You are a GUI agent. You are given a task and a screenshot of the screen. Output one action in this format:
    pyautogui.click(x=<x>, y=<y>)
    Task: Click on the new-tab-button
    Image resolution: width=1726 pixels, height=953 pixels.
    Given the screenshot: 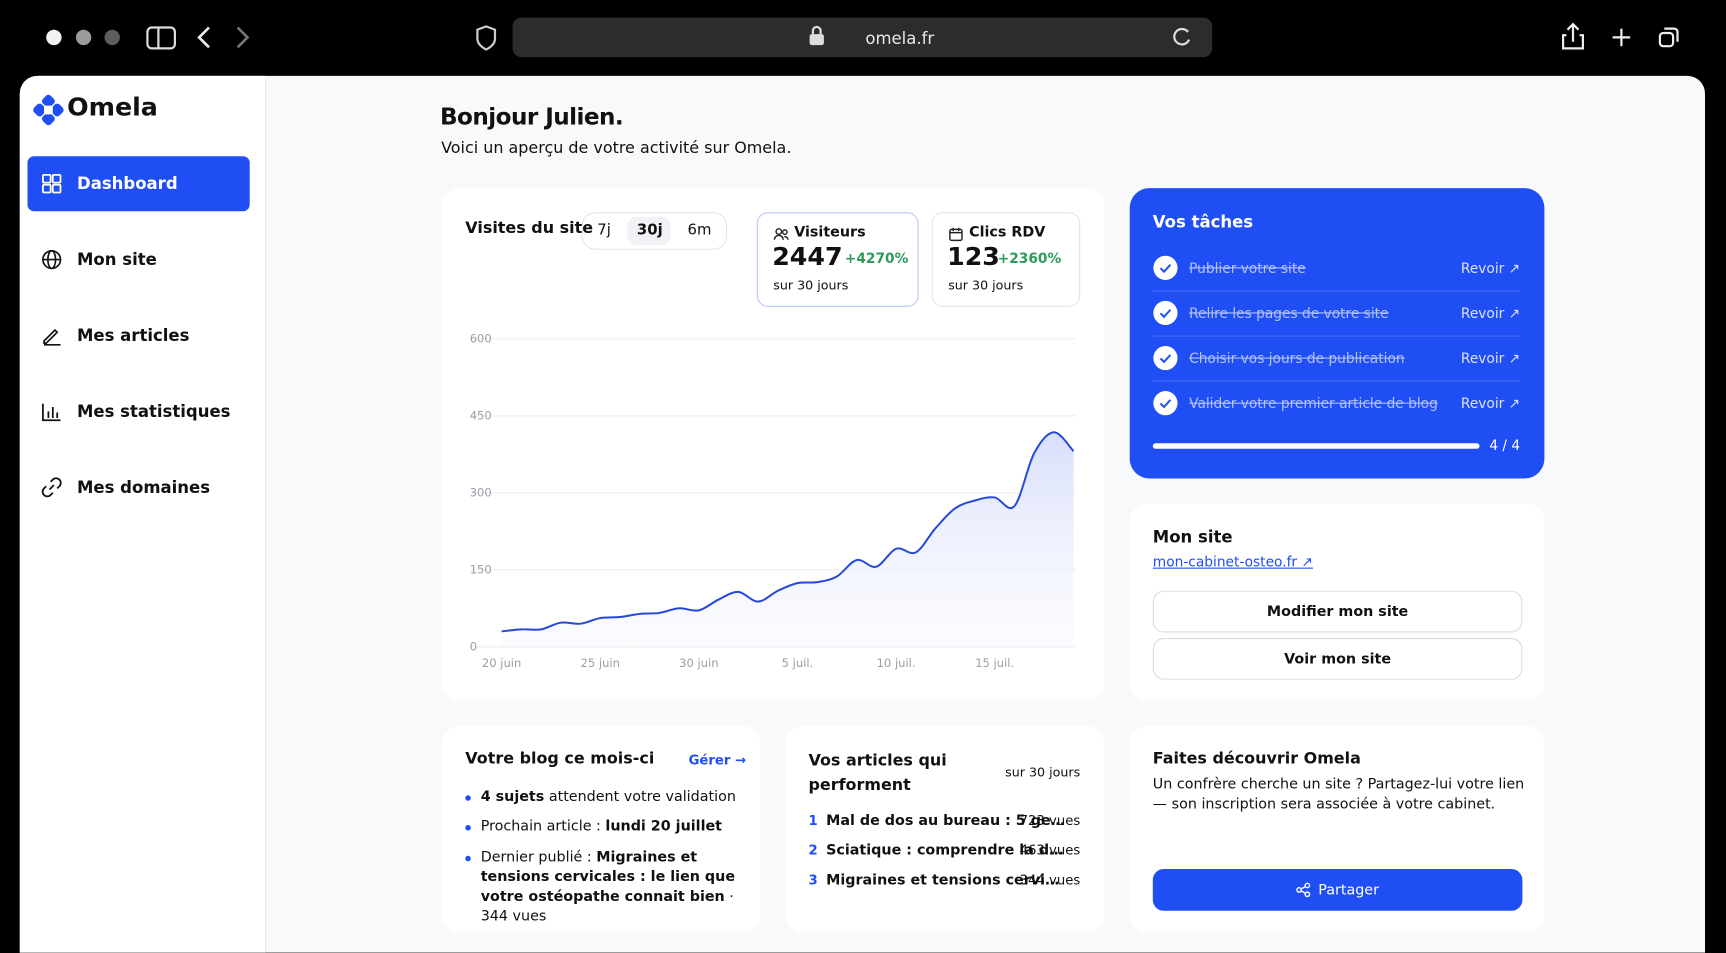 What is the action you would take?
    pyautogui.click(x=1621, y=37)
    